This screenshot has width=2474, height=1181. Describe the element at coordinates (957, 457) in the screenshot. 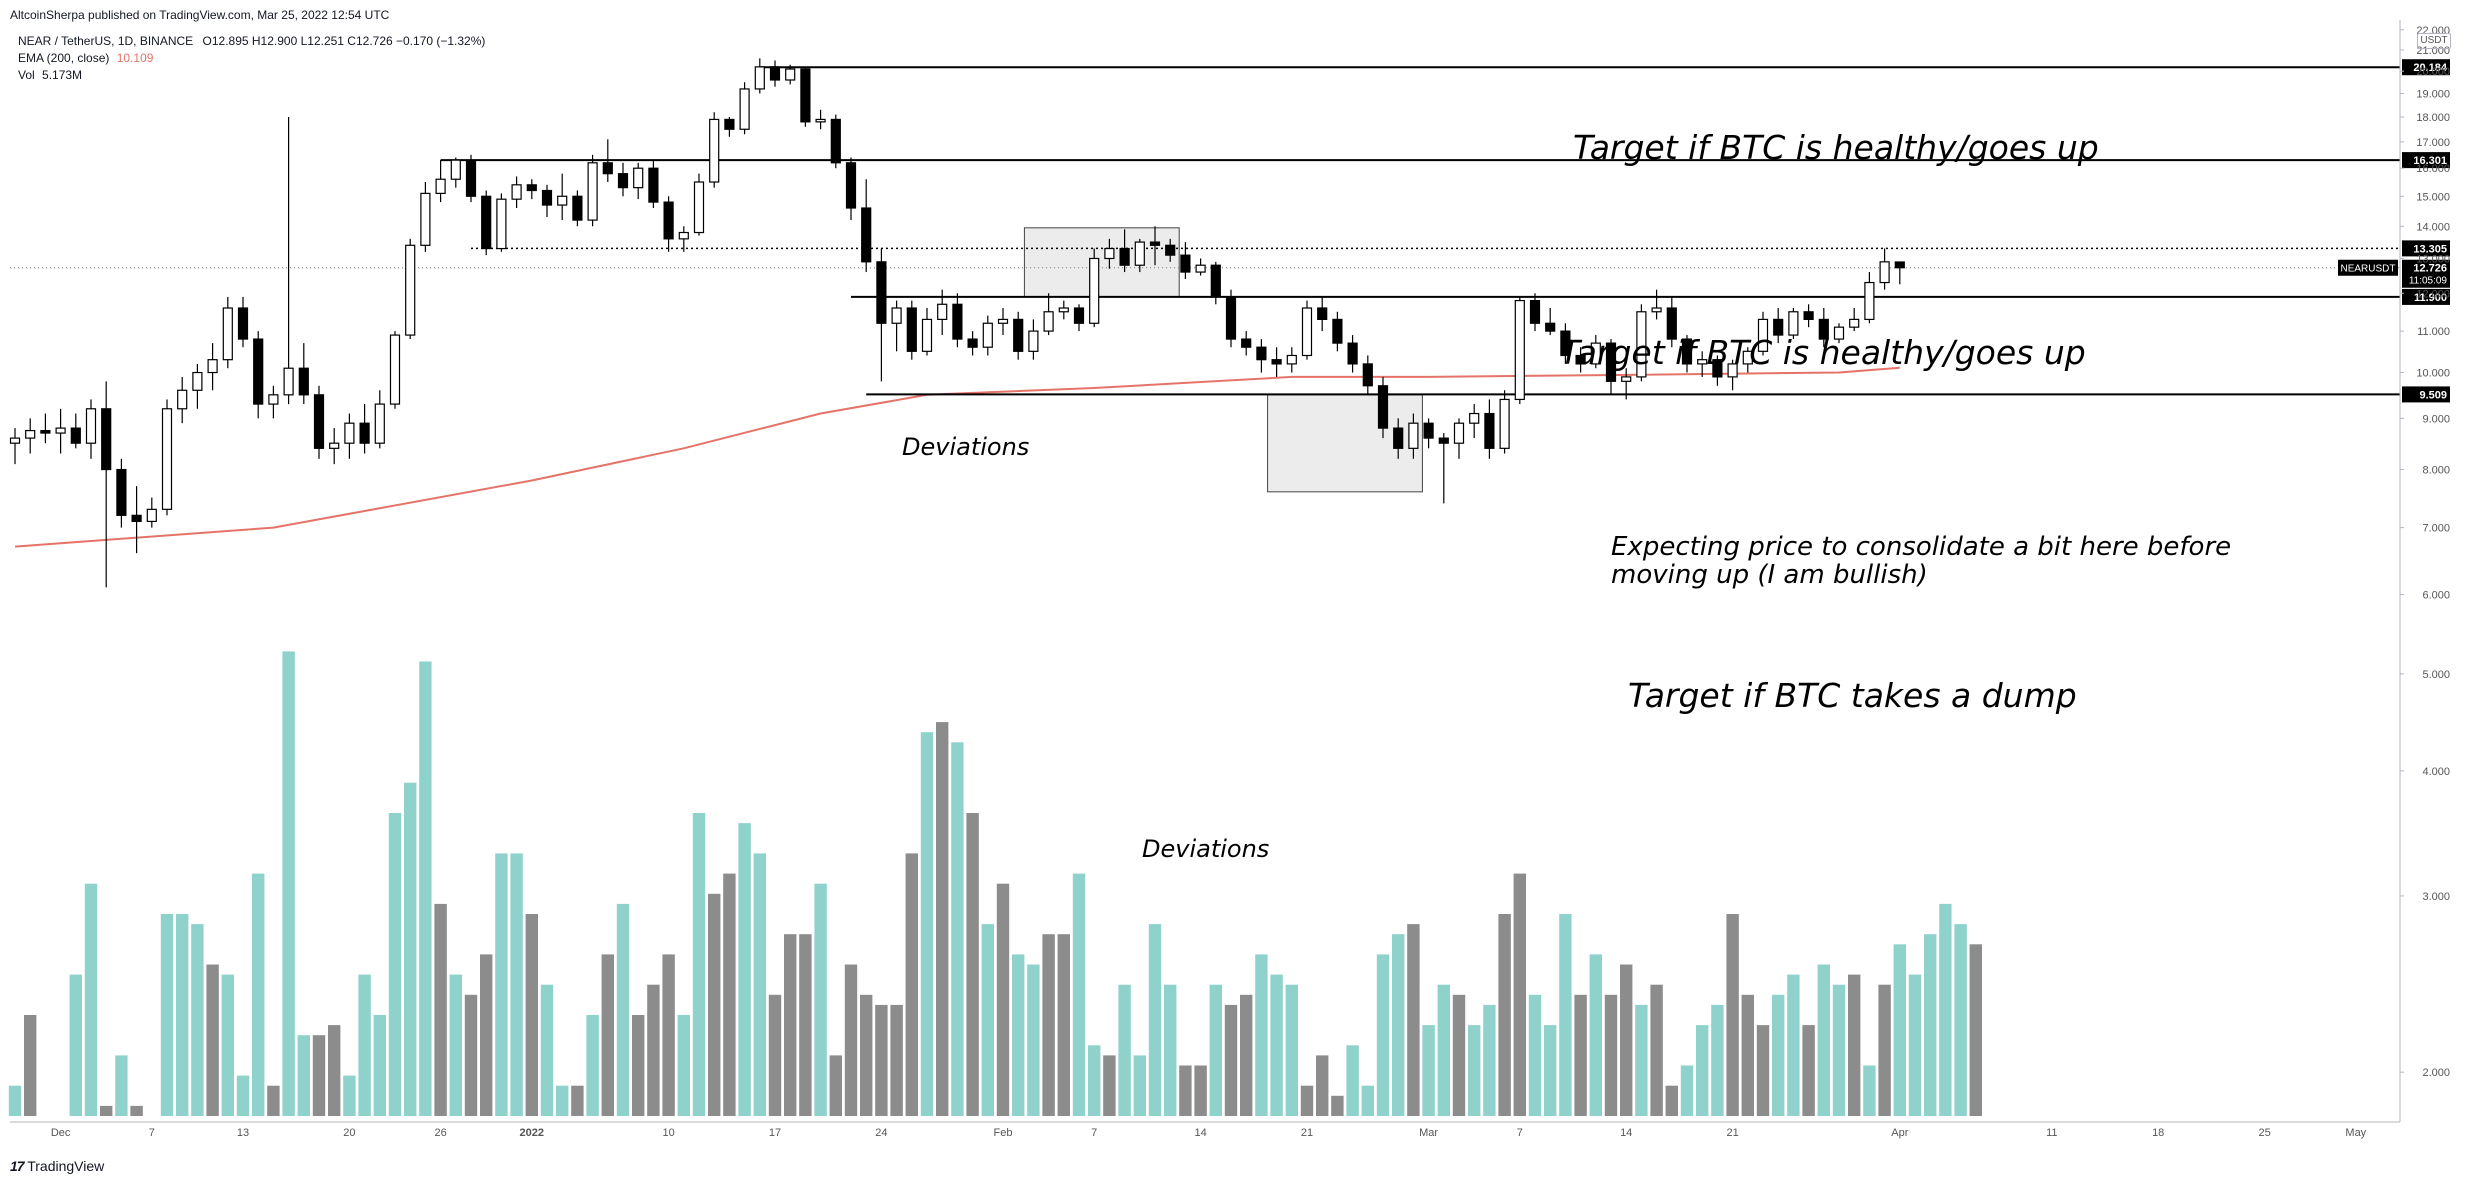

I see `ema-line` at that location.